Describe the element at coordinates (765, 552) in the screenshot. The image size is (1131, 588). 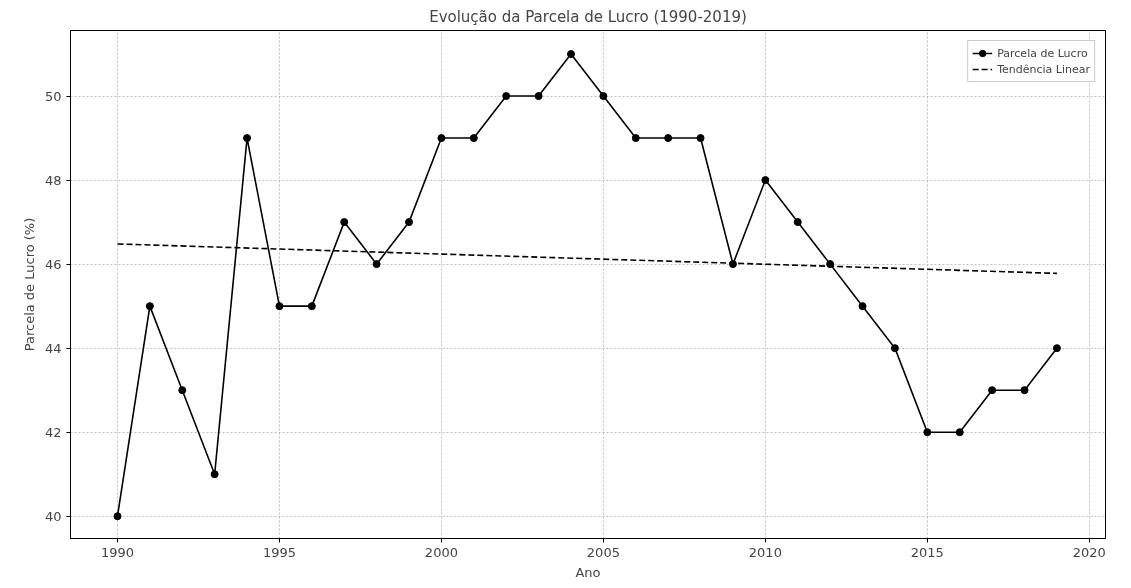
I see `x-tick-label: 2010` at that location.